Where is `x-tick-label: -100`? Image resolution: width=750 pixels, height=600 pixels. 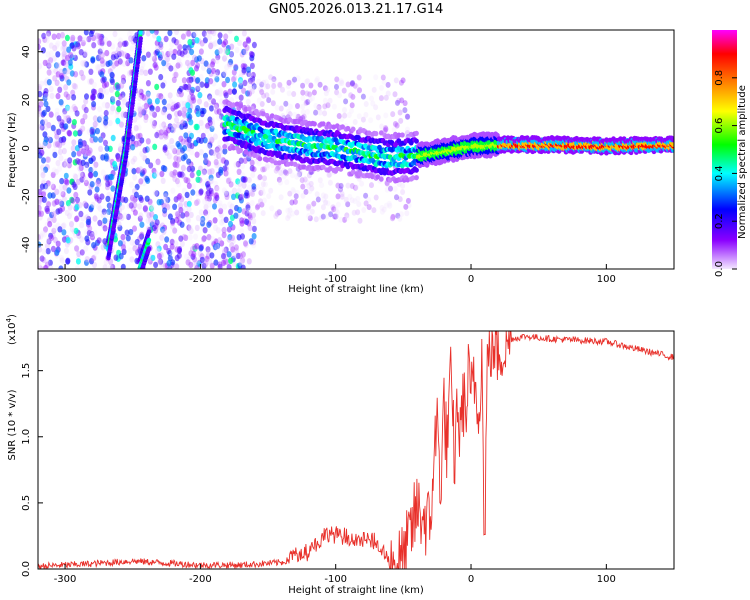
x-tick-label: -100 is located at coordinates (335, 279).